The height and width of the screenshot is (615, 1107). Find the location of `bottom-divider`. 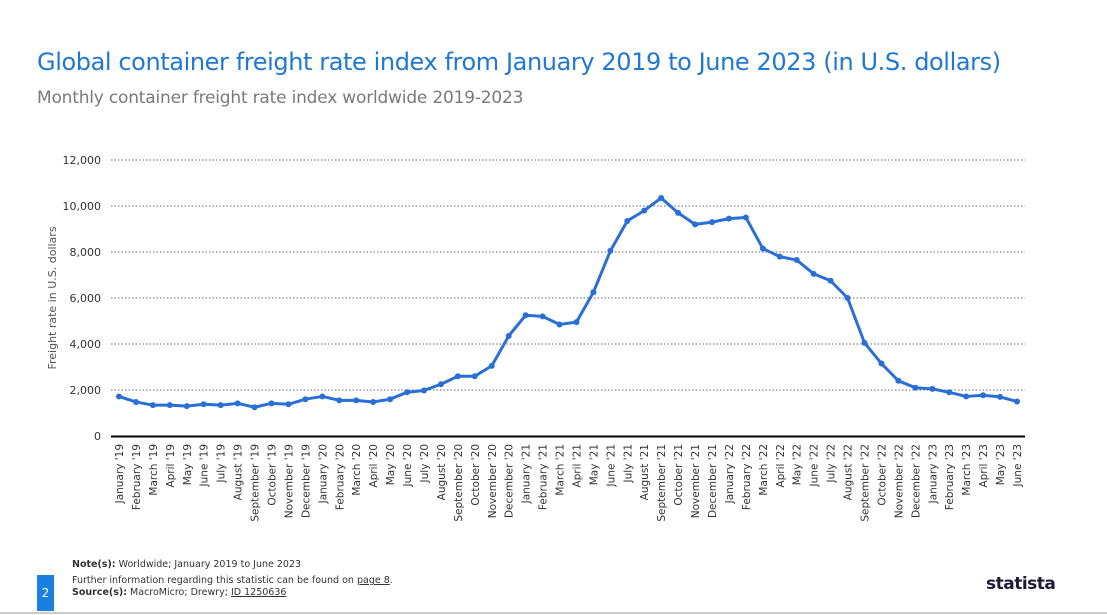

bottom-divider is located at coordinates (553, 613).